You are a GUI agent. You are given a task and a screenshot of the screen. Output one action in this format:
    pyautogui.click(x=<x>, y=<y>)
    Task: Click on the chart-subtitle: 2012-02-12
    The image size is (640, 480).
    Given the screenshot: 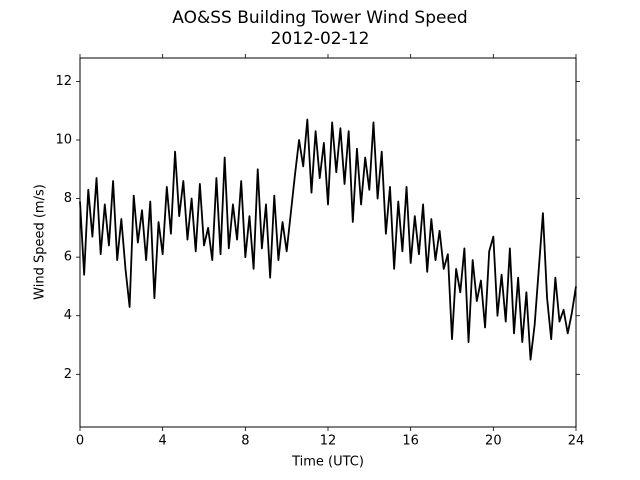 What is the action you would take?
    pyautogui.click(x=320, y=39)
    